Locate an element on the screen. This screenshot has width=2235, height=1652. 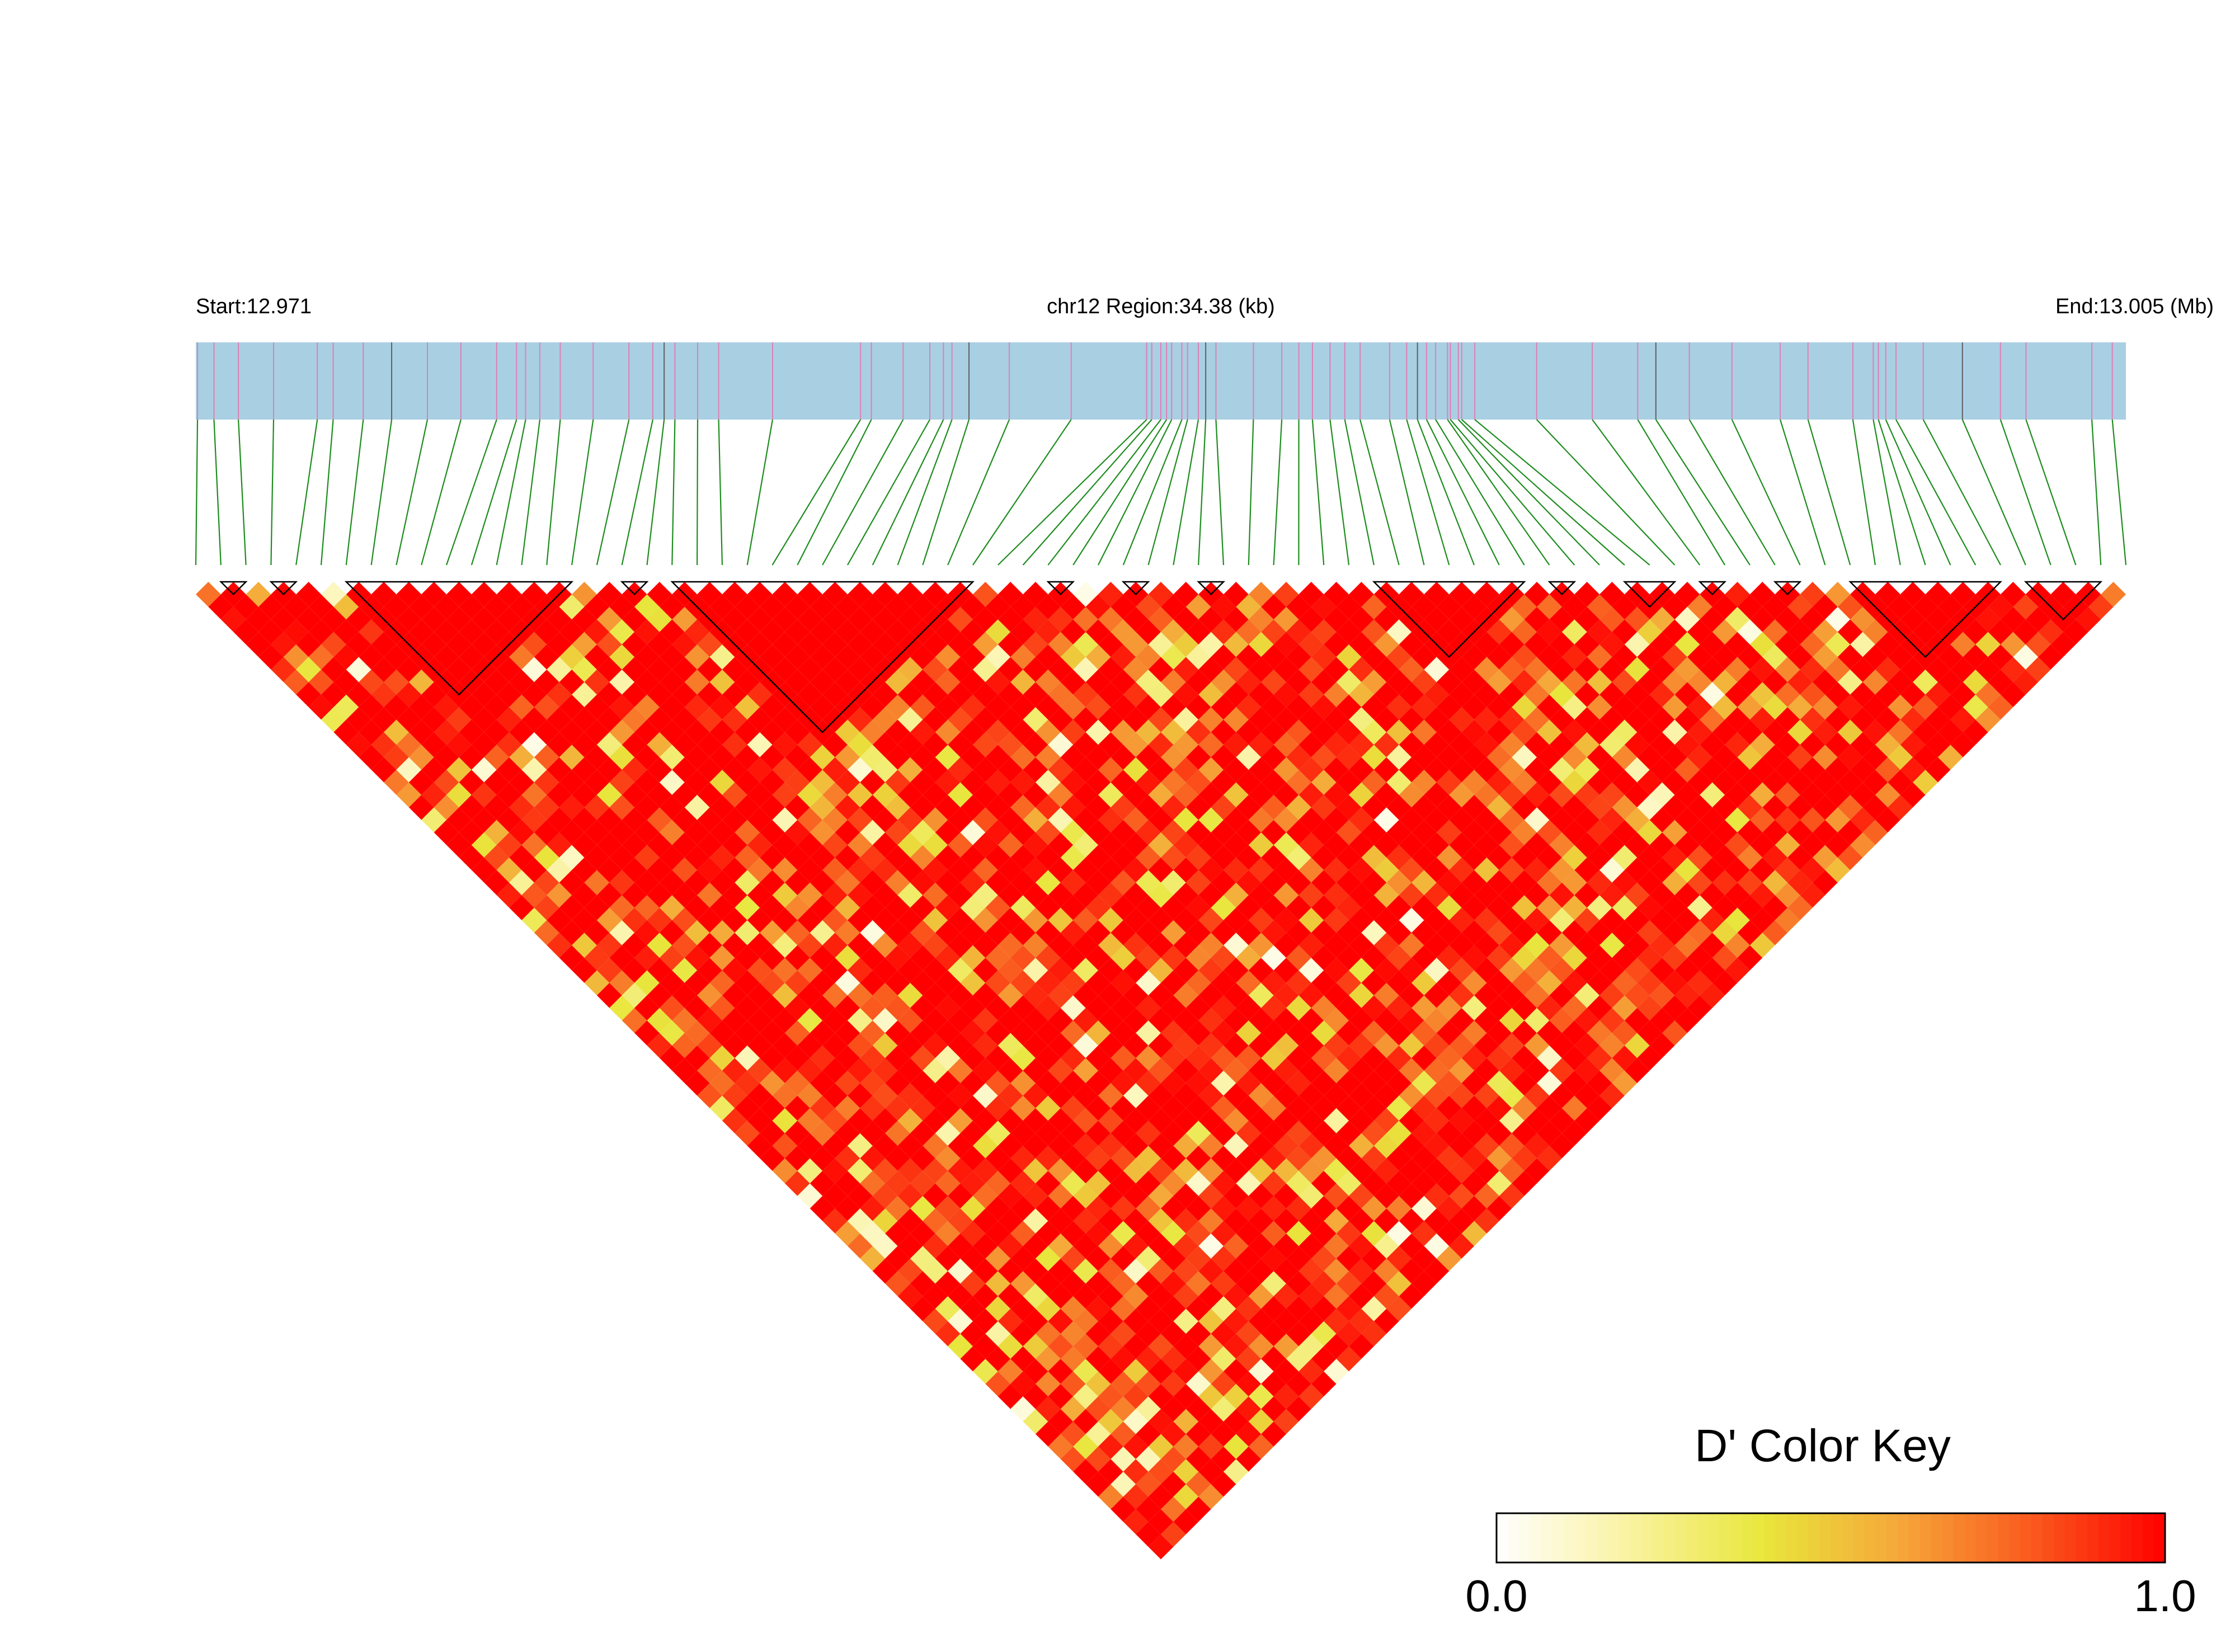
haplotype-blocks is located at coordinates (1161, 657).